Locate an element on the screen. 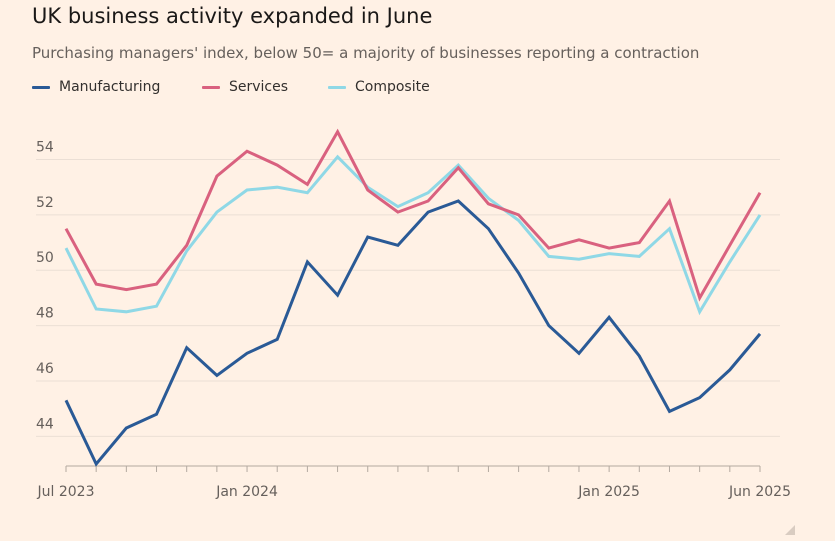 Image resolution: width=835 pixels, height=541 pixels. legend-swatch-composite is located at coordinates (337, 87).